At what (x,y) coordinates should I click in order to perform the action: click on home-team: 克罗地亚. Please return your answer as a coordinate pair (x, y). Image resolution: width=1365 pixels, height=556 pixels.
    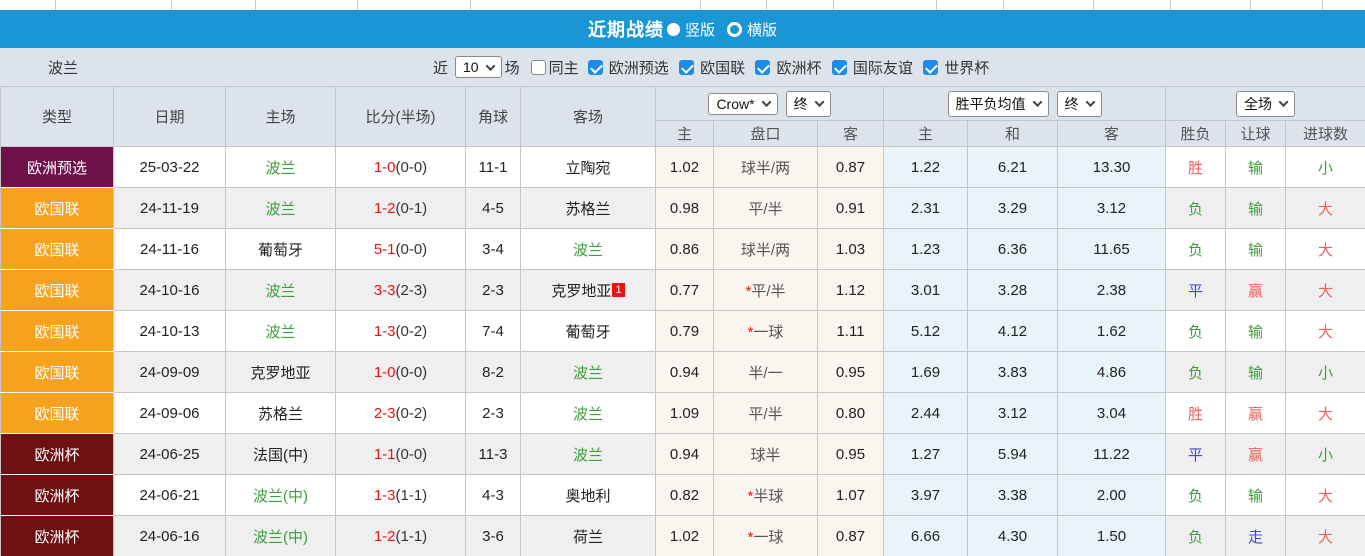
    Looking at the image, I should click on (280, 372).